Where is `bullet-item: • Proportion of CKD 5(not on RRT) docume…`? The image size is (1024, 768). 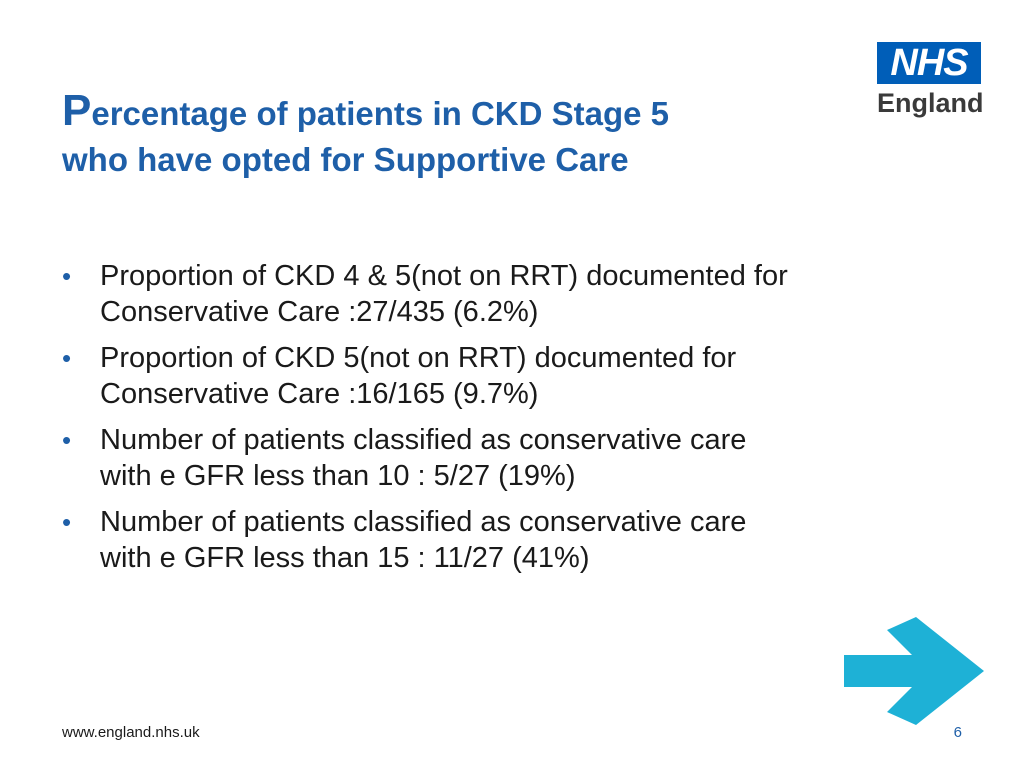 bullet-item: • Proportion of CKD 5(not on RRT) docume… is located at coordinates (502, 376).